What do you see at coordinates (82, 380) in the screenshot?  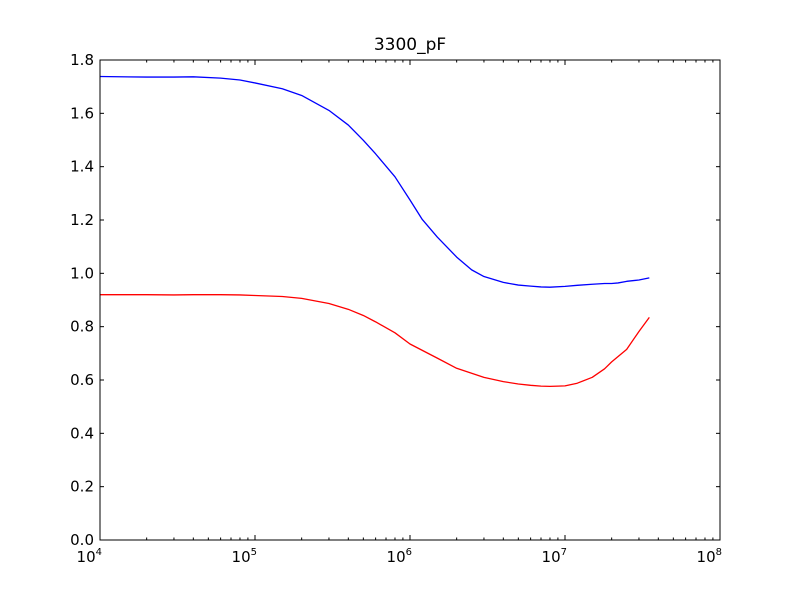 I see `y-tick-label: 0.6` at bounding box center [82, 380].